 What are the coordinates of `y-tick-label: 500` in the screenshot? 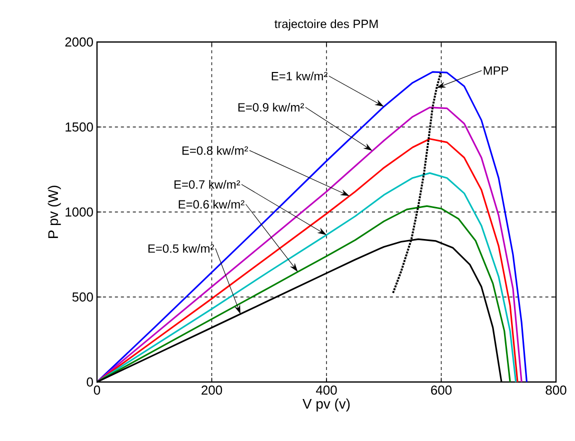 It's located at (82, 297).